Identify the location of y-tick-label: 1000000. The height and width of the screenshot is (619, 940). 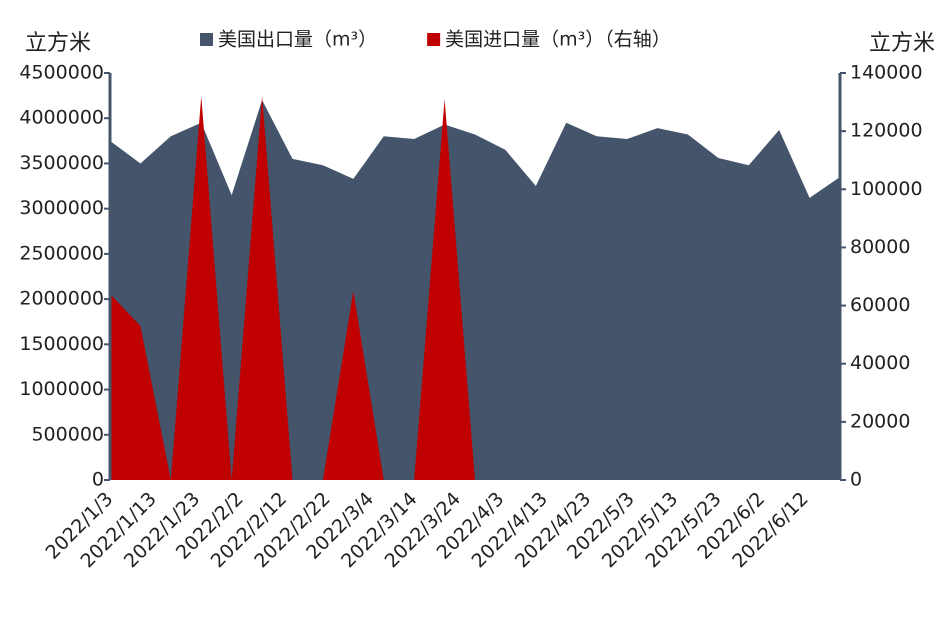
(61, 389).